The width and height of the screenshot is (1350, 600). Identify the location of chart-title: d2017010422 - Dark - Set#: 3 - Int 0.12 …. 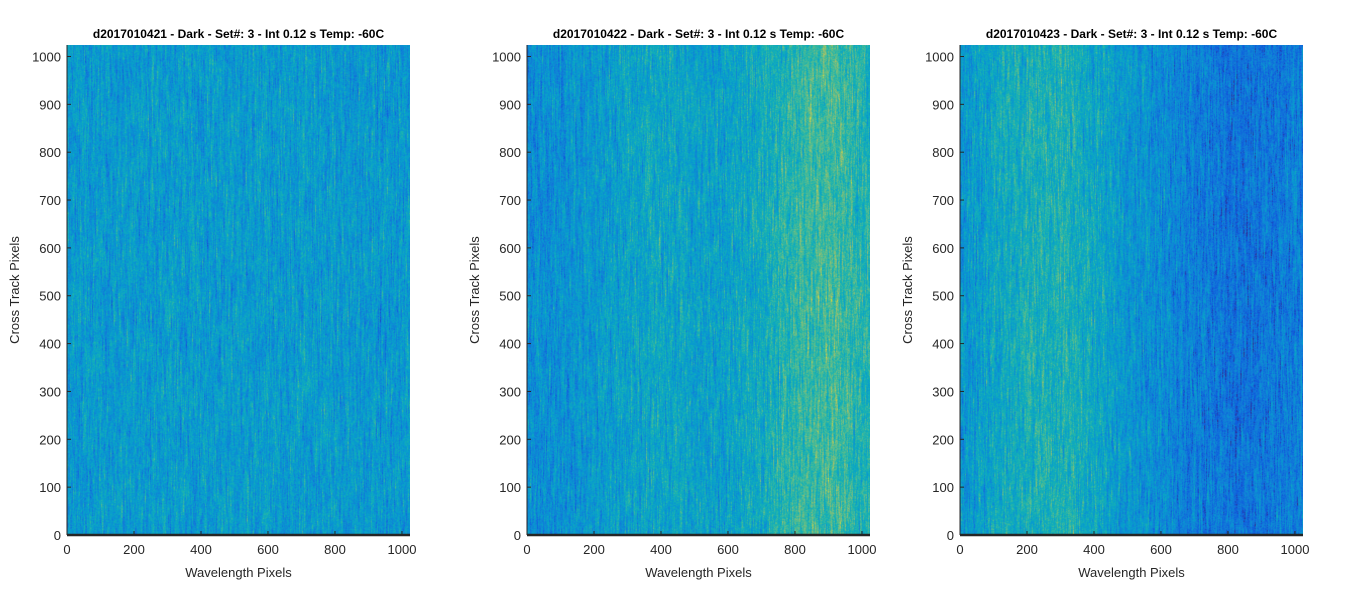
(699, 34).